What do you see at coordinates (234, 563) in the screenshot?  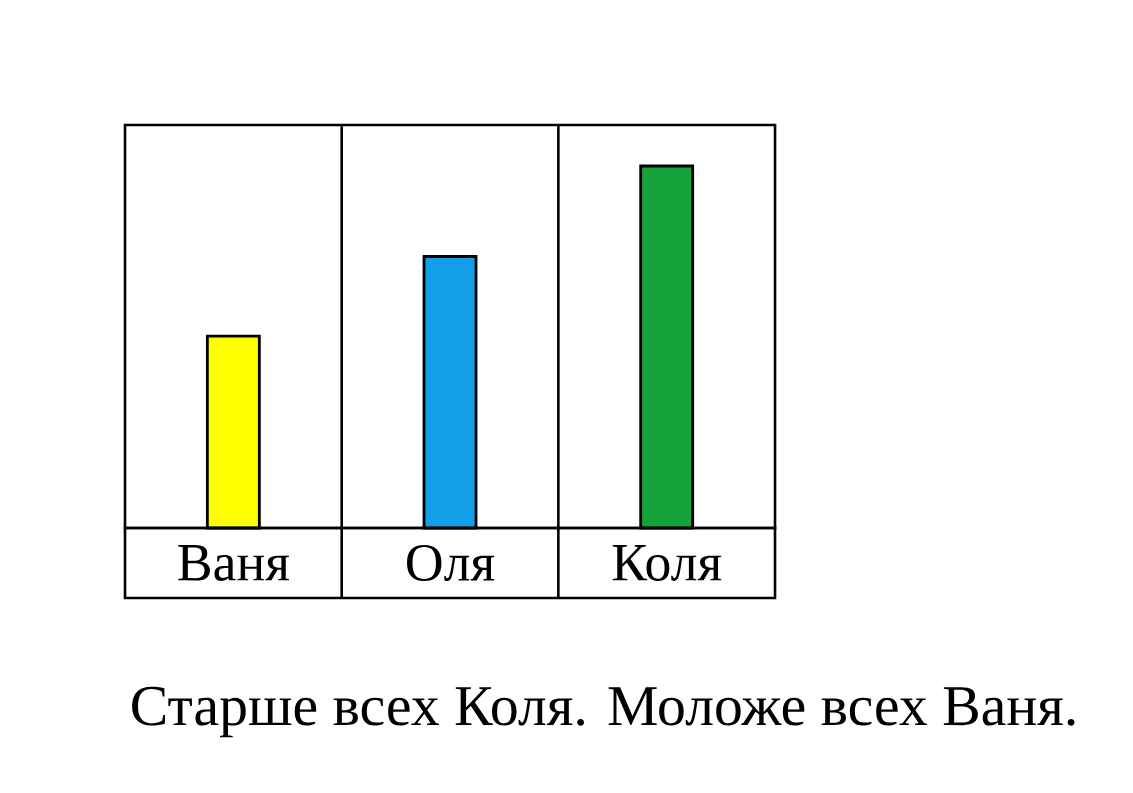 I see `x-tick-label: Ваня` at bounding box center [234, 563].